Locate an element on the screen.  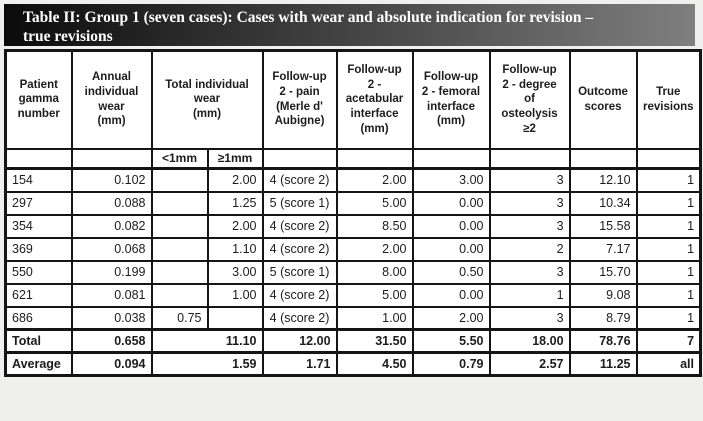
table-row: 354 0.082 2.00 4 (score 2) 8.50 0.00 3 15.58 1 is located at coordinates (353, 226).